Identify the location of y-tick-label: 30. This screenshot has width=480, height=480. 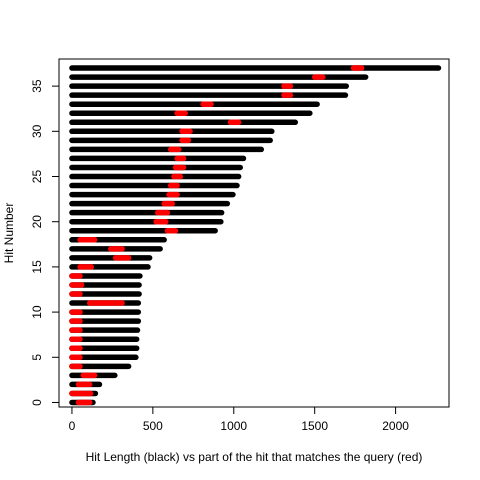
(37, 131).